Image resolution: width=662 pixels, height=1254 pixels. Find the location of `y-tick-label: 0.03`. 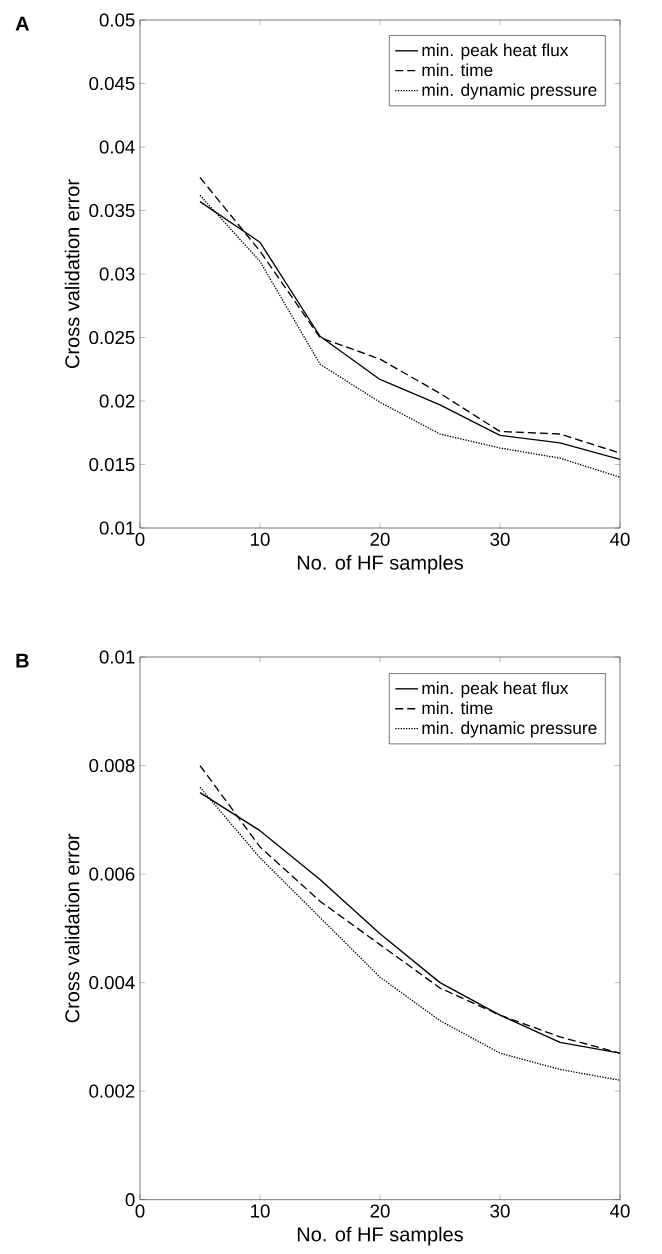

y-tick-label: 0.03 is located at coordinates (117, 274).